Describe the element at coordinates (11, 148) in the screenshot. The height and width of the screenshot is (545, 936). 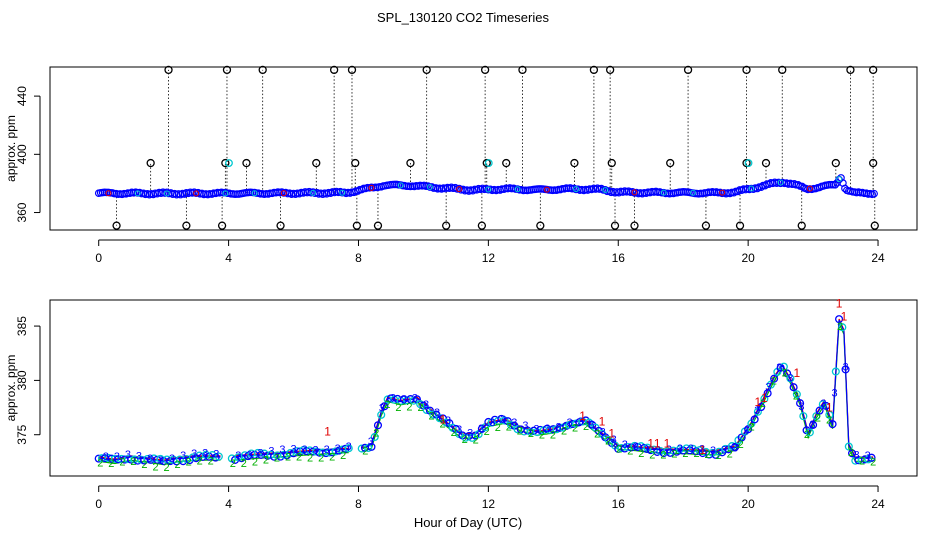
I see `y-axis-label: approx. ppm` at that location.